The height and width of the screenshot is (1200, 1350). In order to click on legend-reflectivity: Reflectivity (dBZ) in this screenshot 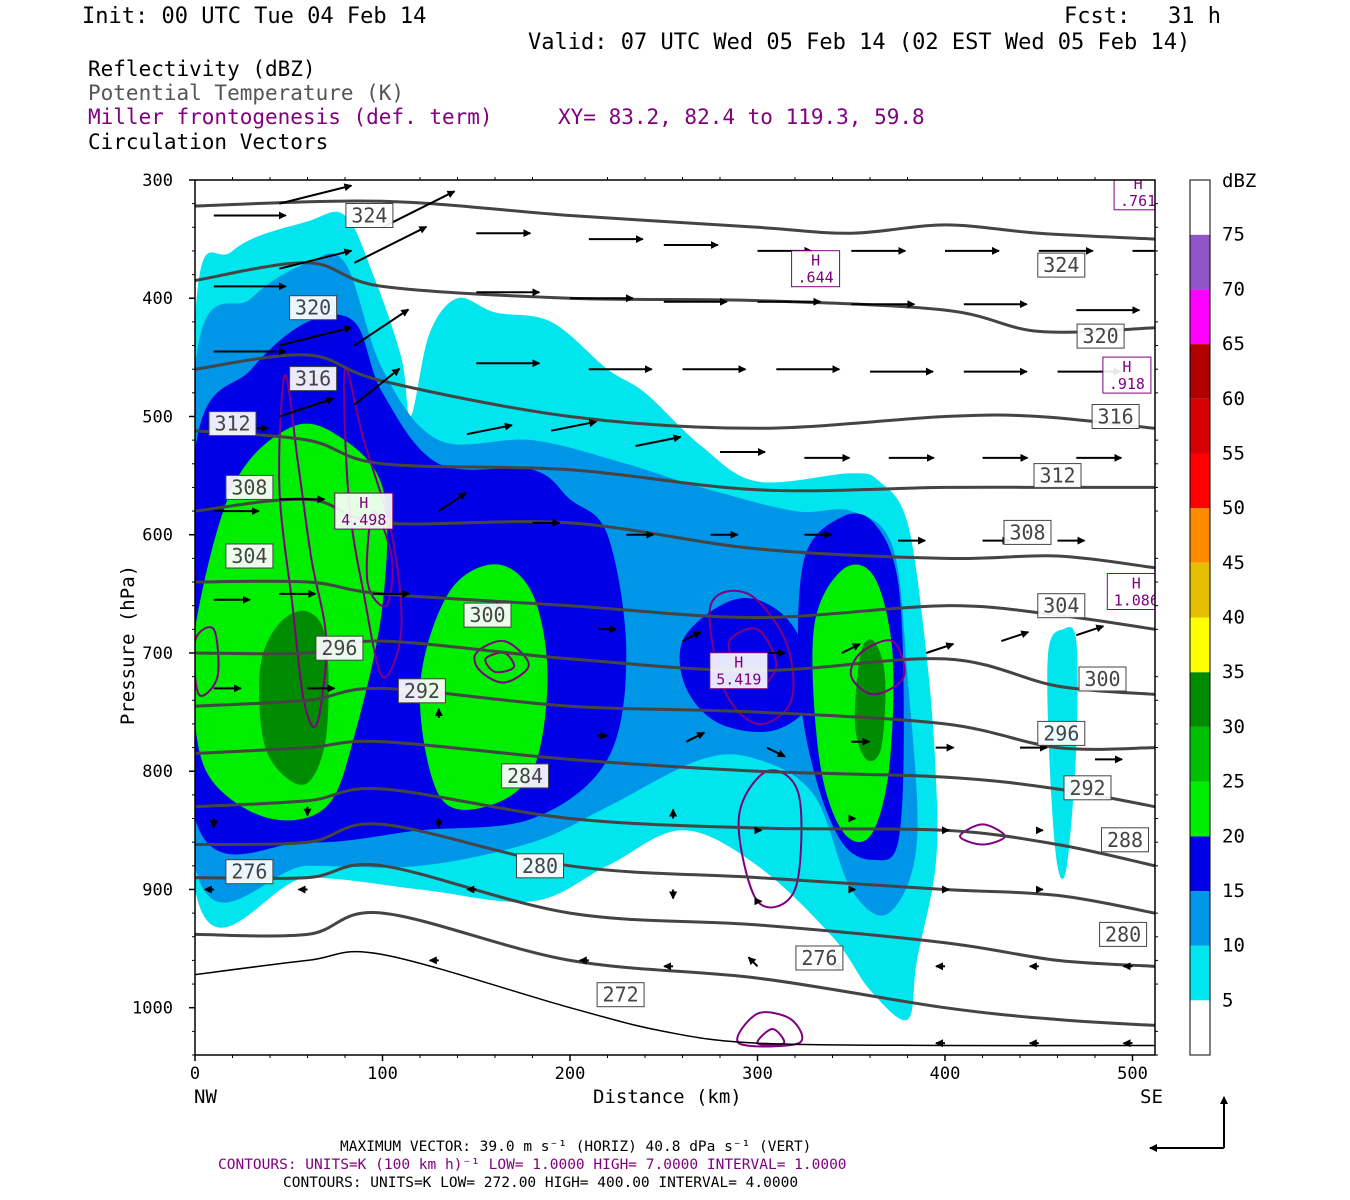, I will do `click(202, 69)`.